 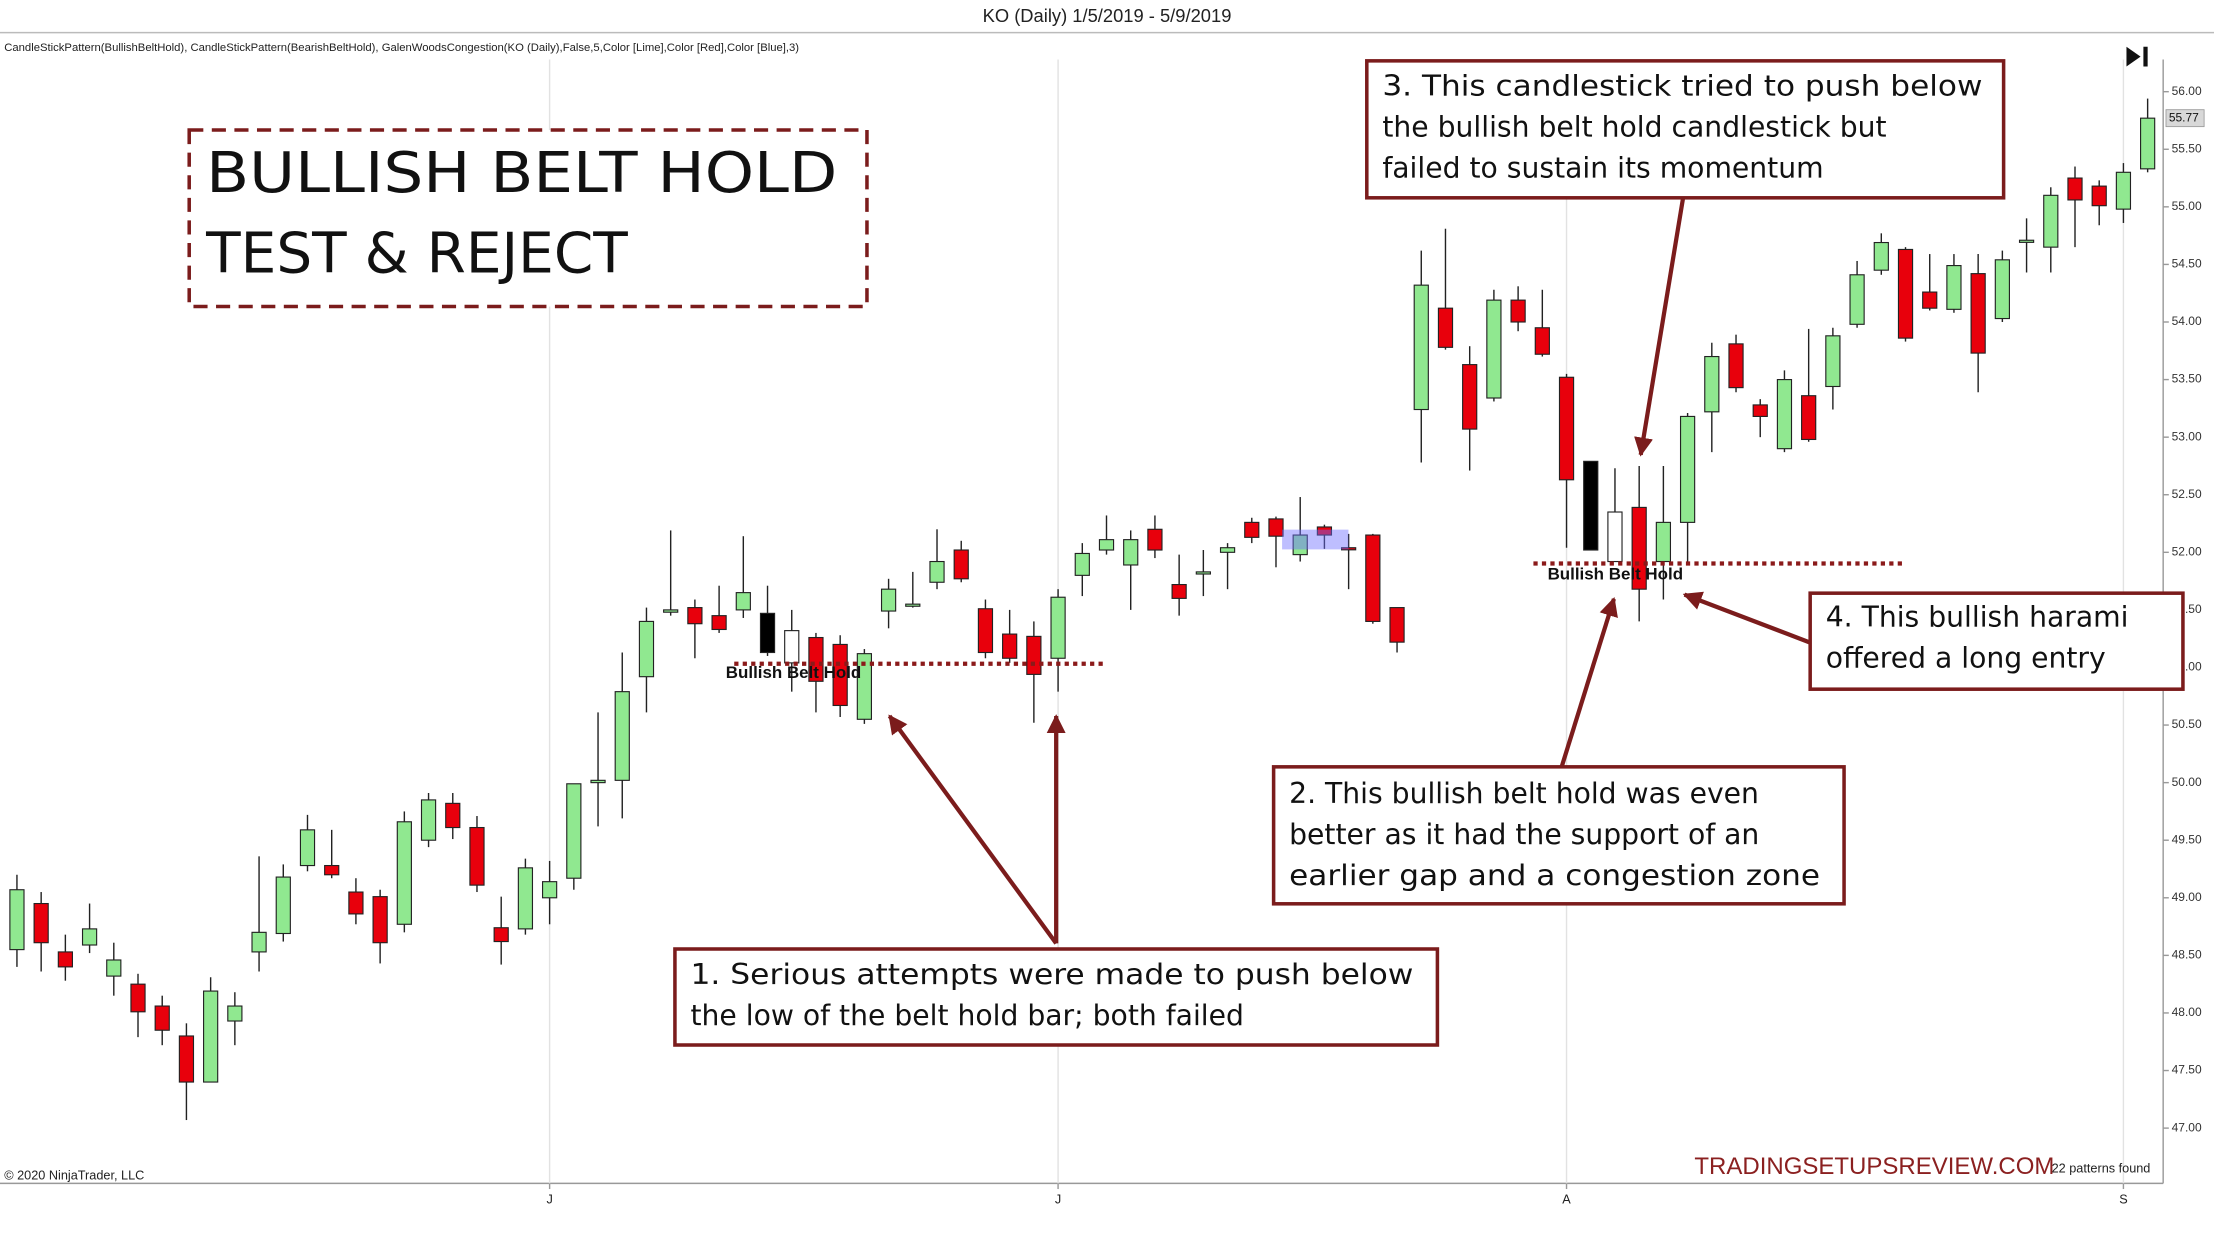 I want to click on x-tick-label: J, so click(x=1058, y=1200).